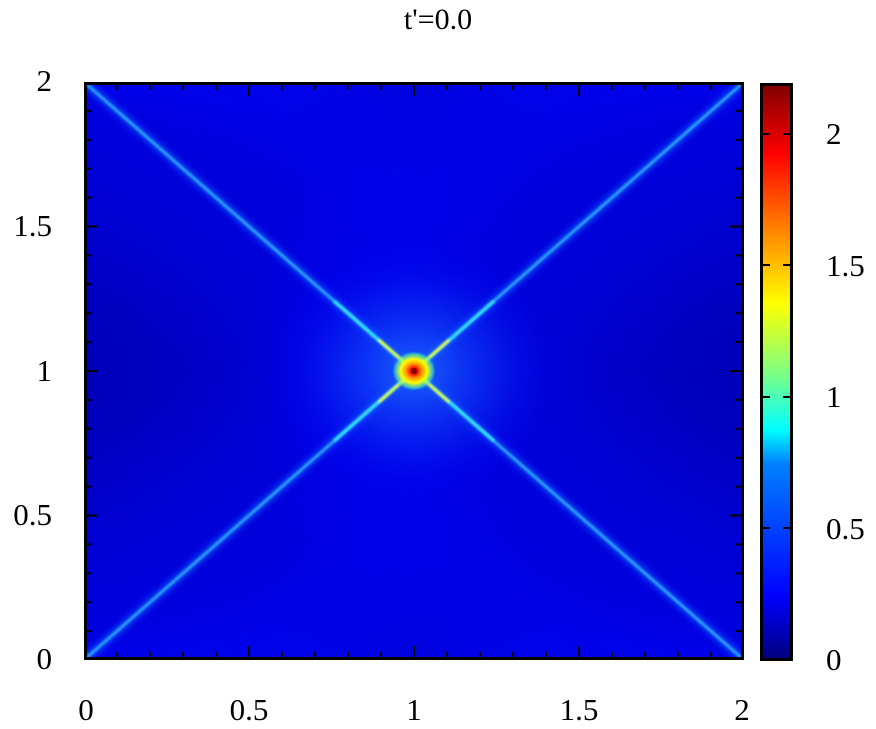 The width and height of the screenshot is (876, 729). What do you see at coordinates (249, 709) in the screenshot?
I see `x-tick-label: 0.5` at bounding box center [249, 709].